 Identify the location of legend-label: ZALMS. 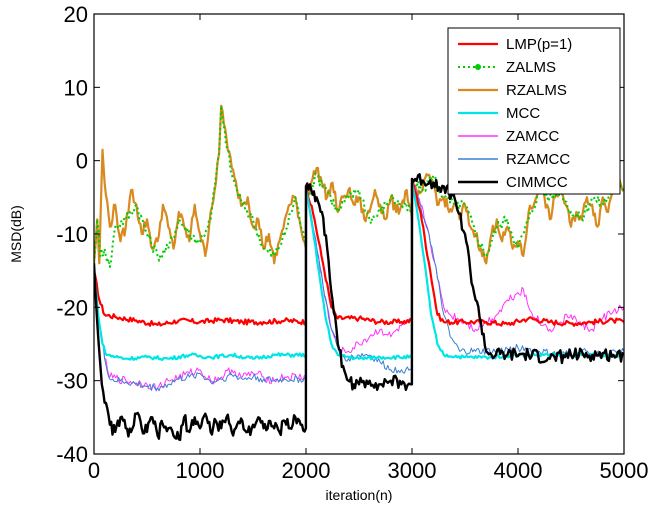
(531, 67).